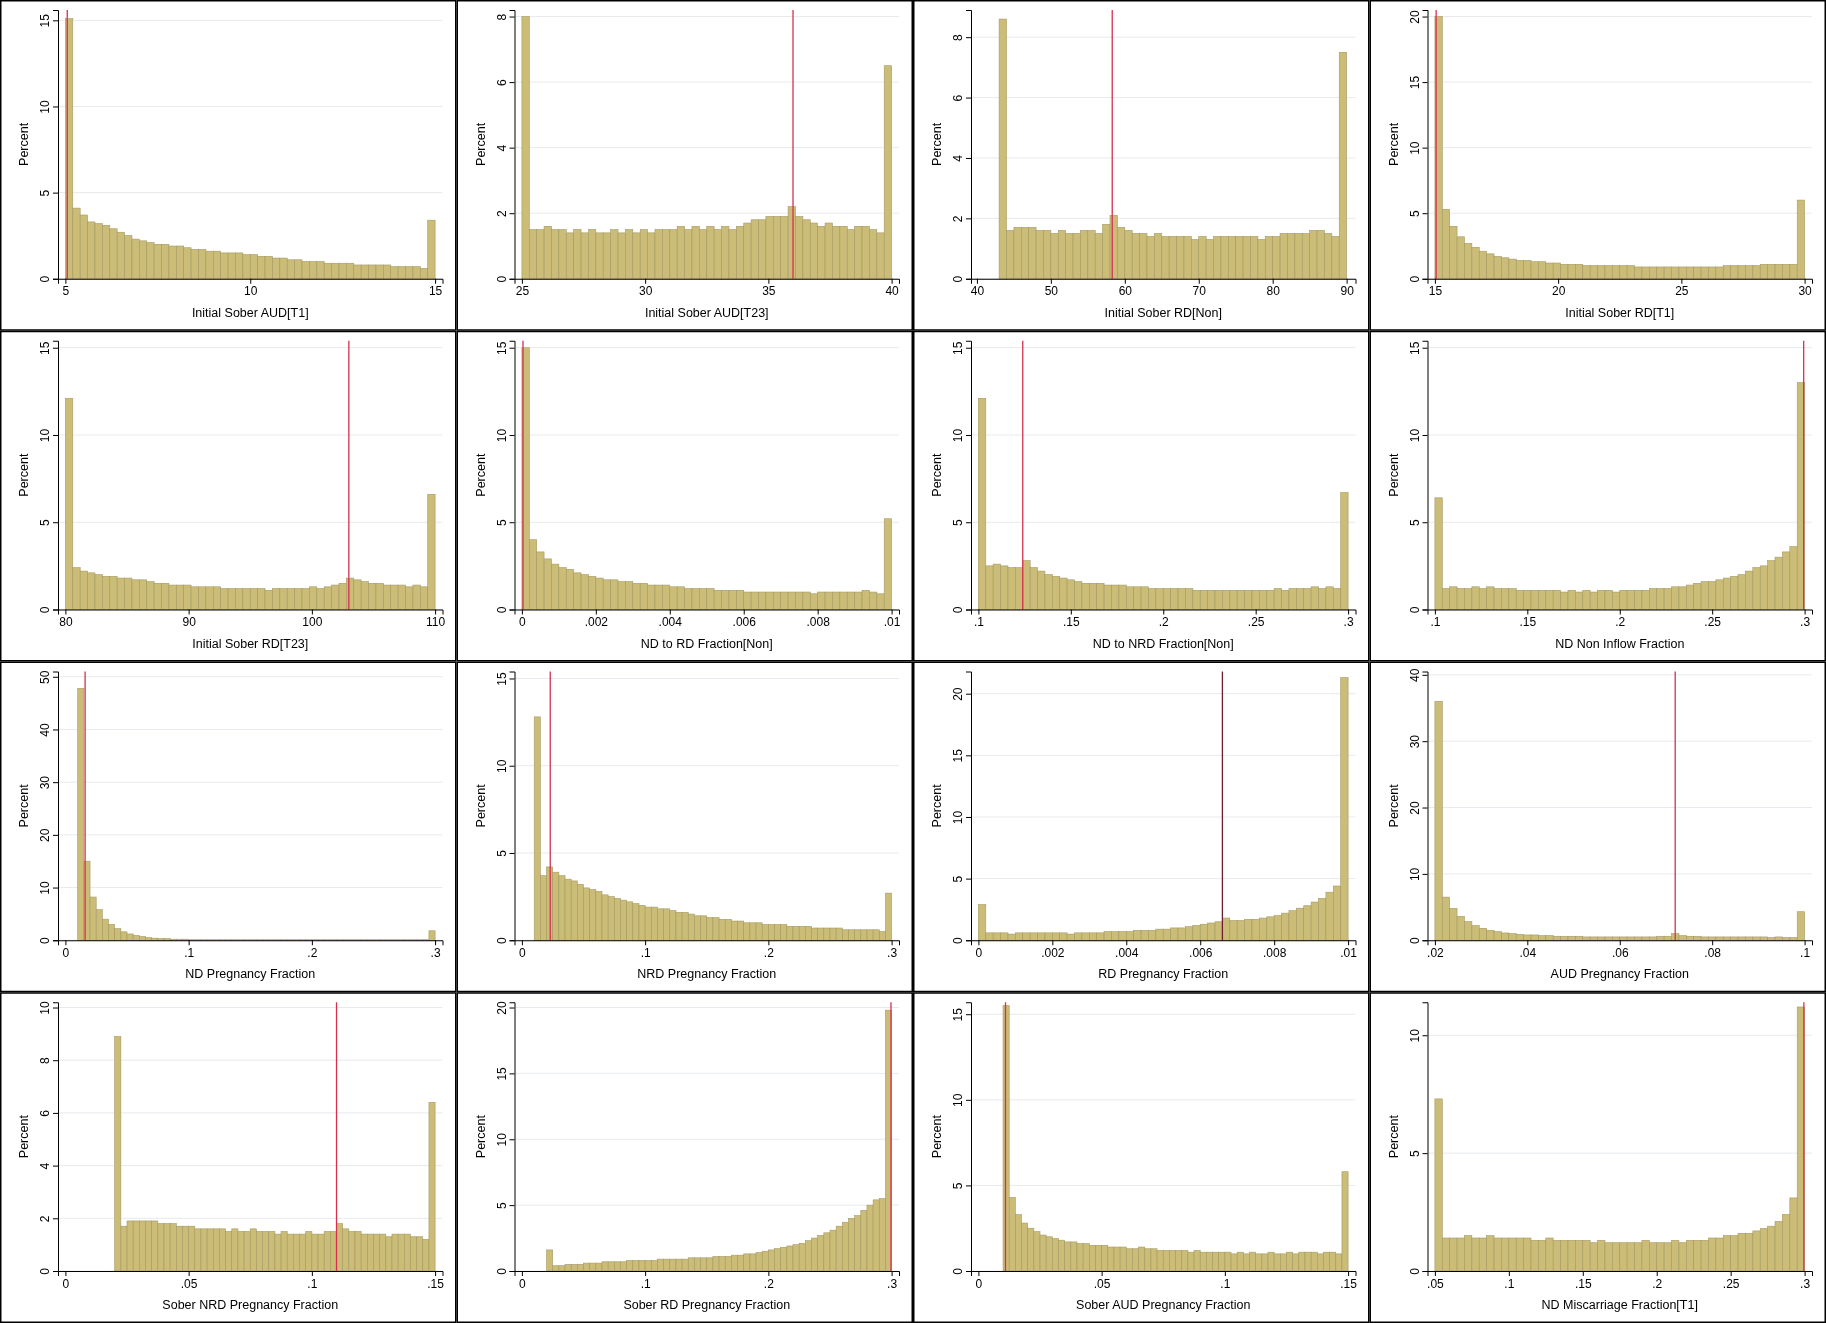 The image size is (1826, 1323). What do you see at coordinates (45, 1061) in the screenshot?
I see `y-tick-label: 8` at bounding box center [45, 1061].